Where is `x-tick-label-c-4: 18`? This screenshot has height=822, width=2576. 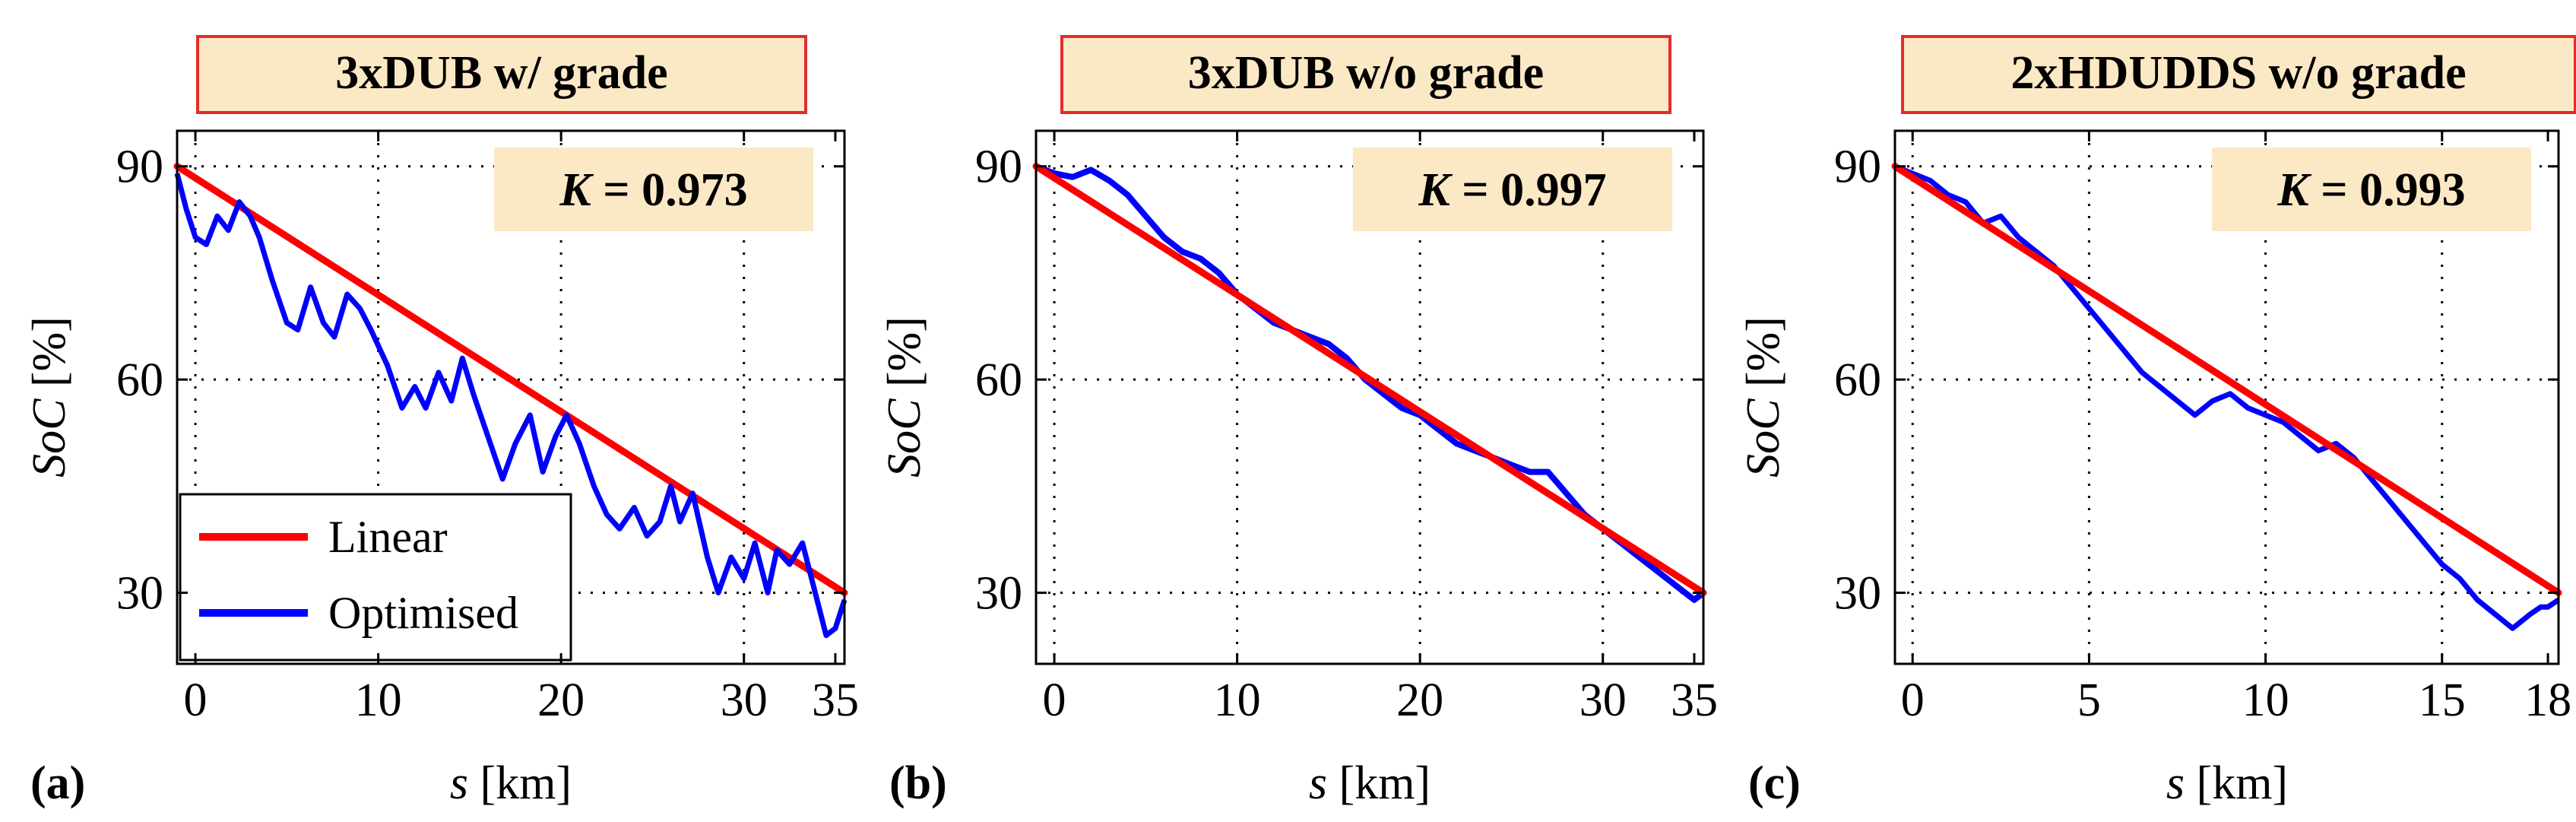
x-tick-label-c-4: 18 is located at coordinates (2547, 700).